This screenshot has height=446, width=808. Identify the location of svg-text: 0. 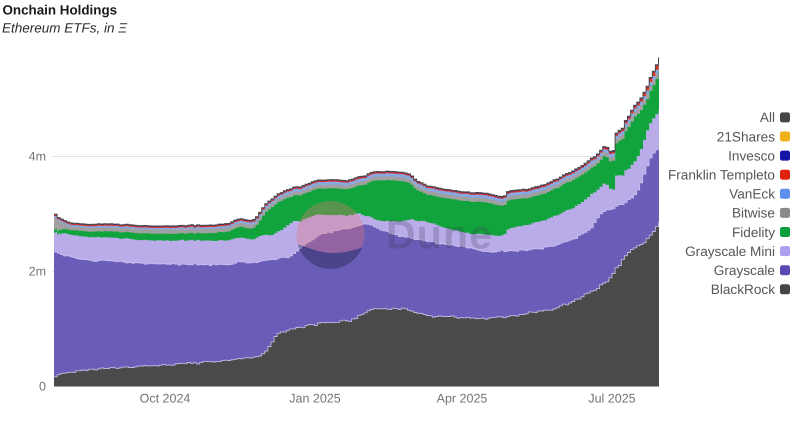
(42, 387).